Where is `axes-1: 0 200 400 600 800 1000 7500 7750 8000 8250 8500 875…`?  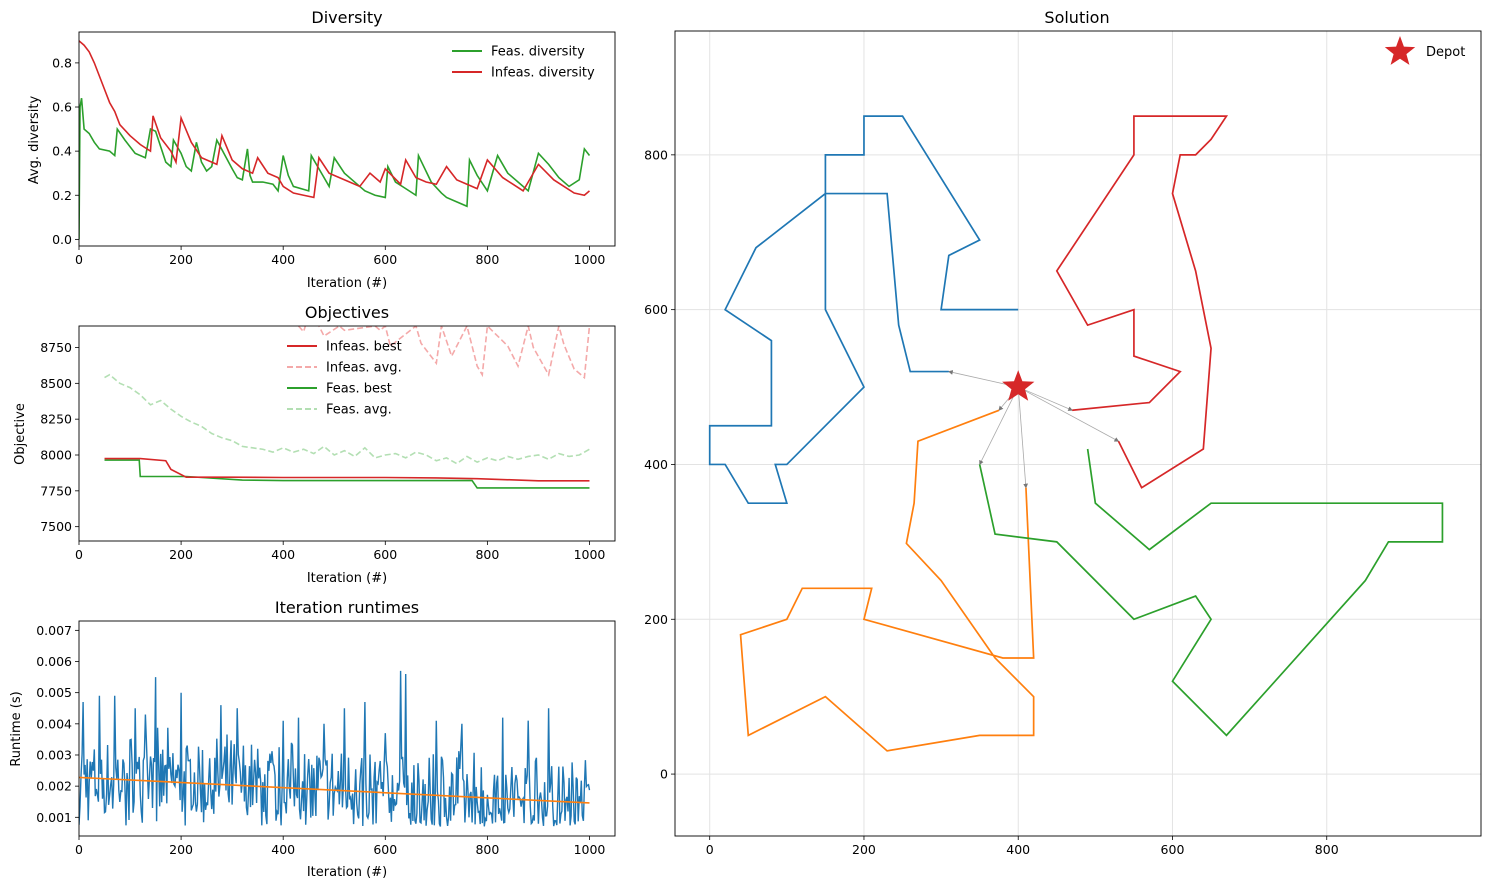
axes-1: 0 200 400 600 800 1000 7500 7750 8000 8250 8500 875… is located at coordinates (322, 451).